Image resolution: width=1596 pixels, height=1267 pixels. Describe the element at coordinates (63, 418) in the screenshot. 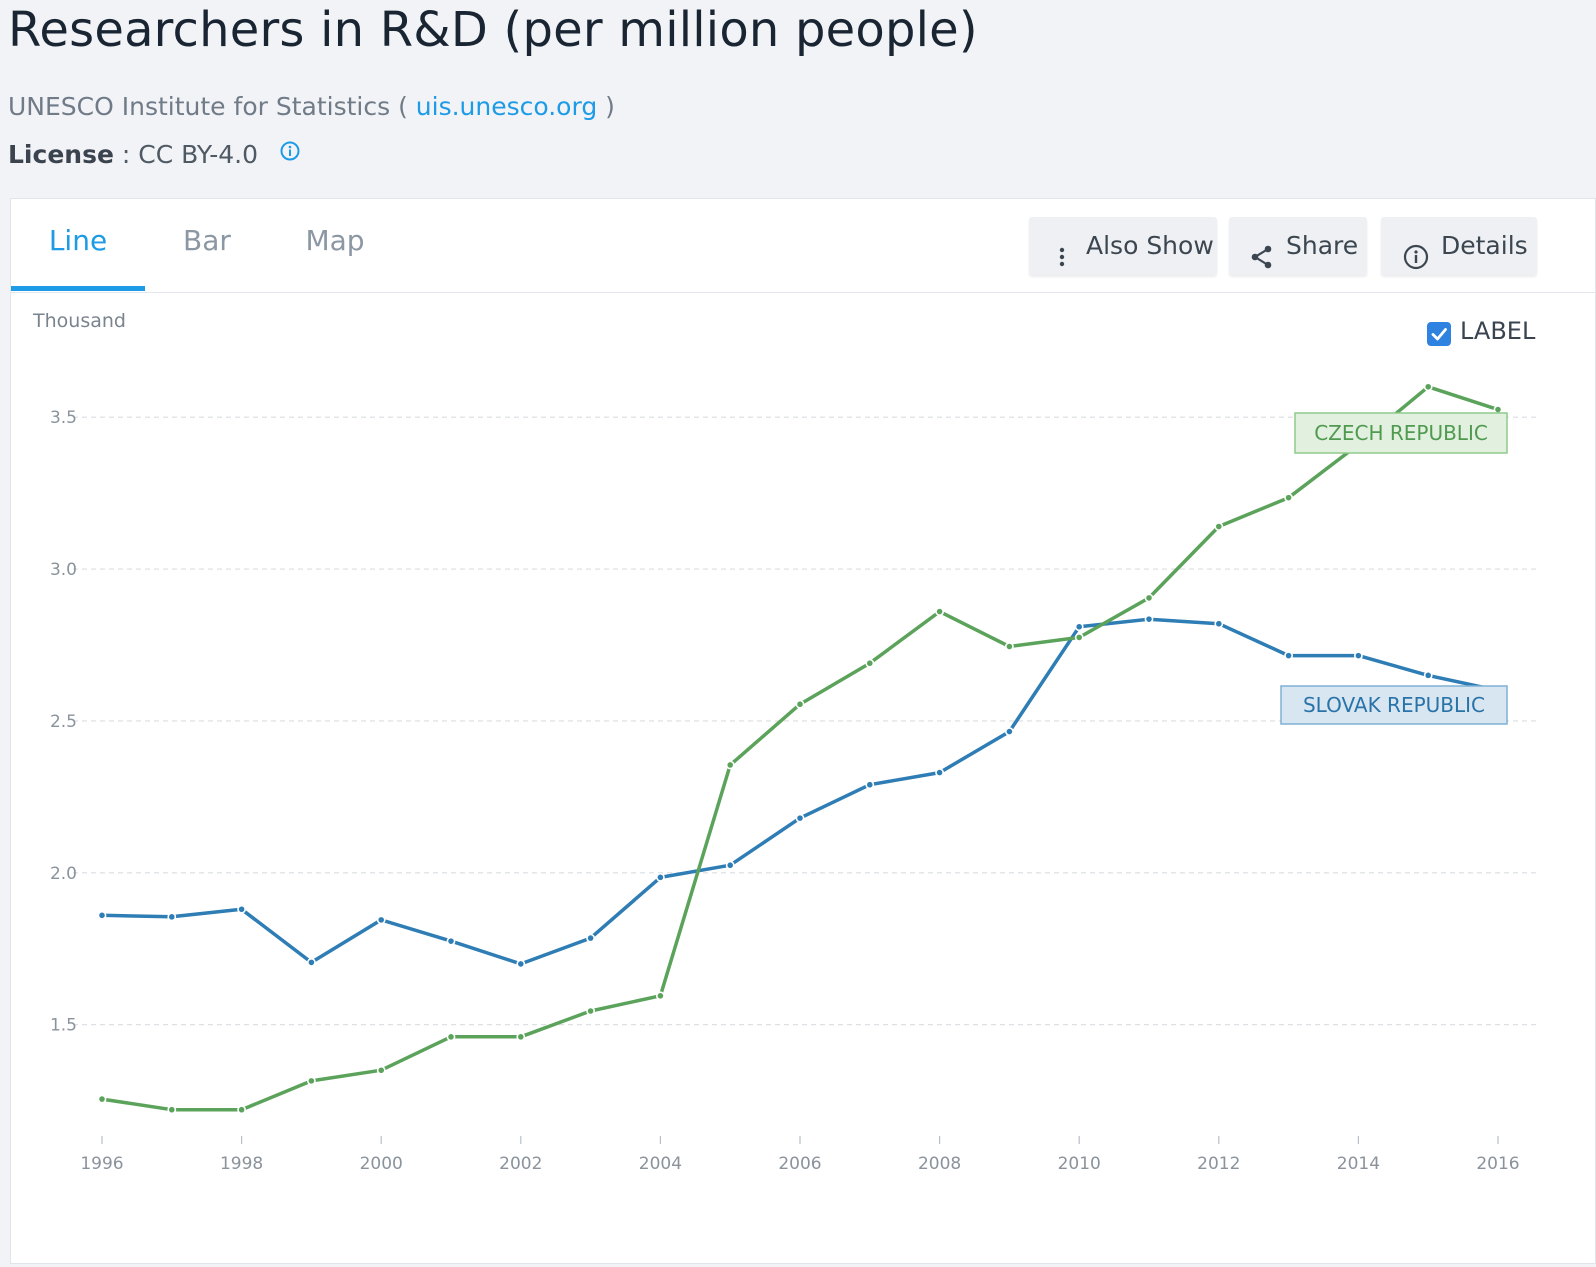

I see `y-tick-label: 3.5` at that location.